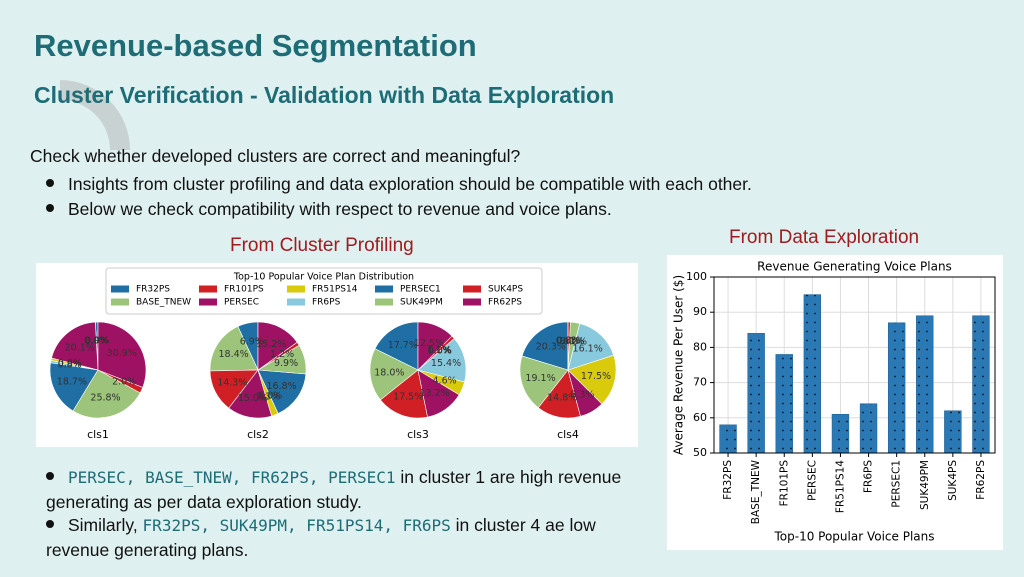  I want to click on slice-label: 18.0%, so click(389, 373).